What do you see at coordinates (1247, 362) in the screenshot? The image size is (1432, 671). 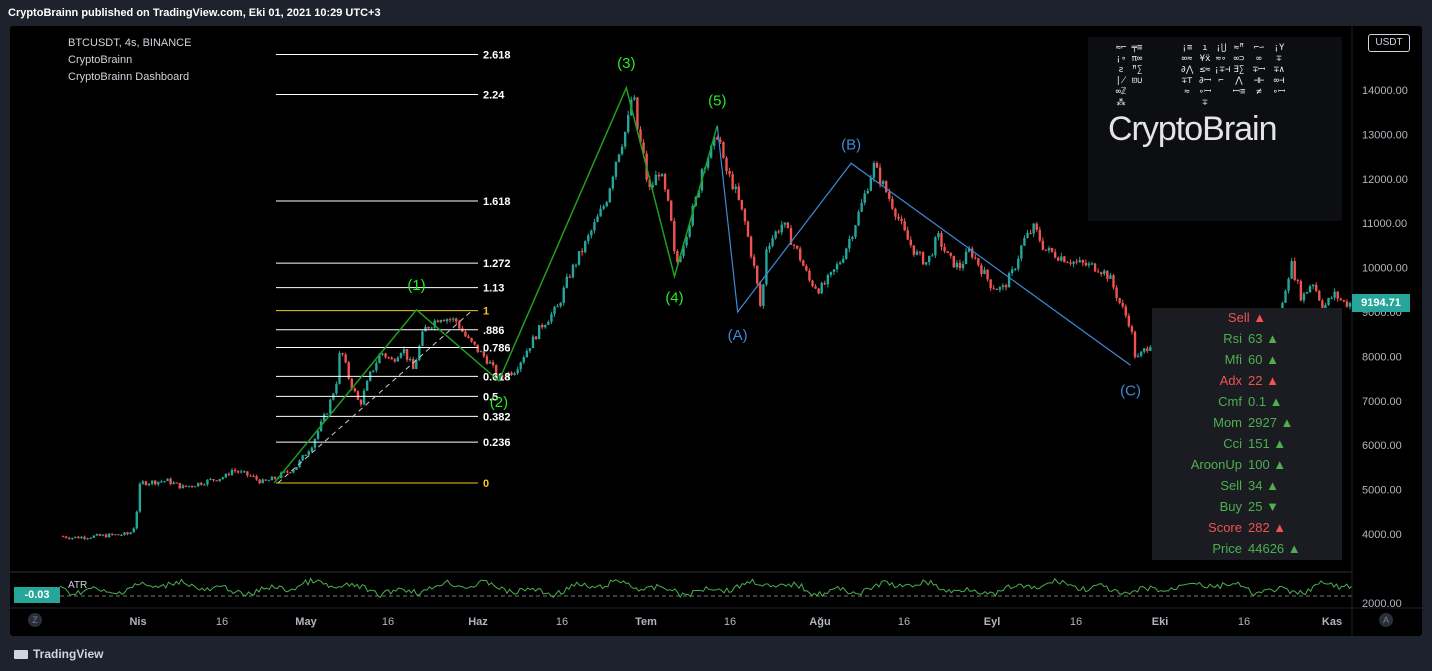 I see `dashboard-row: Mfi 60 ▲` at bounding box center [1247, 362].